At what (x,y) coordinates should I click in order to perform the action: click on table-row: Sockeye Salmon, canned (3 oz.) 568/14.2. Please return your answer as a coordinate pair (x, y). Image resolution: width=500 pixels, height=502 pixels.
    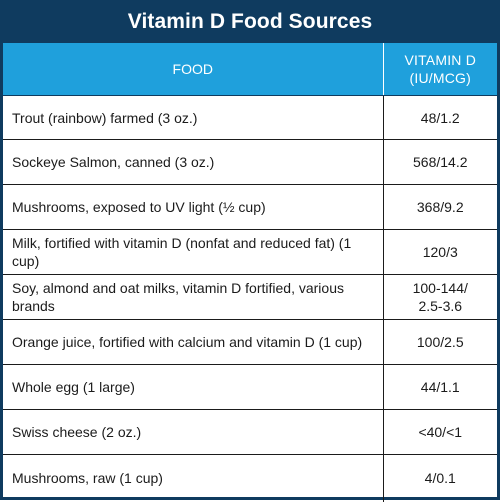
    Looking at the image, I should click on (250, 162).